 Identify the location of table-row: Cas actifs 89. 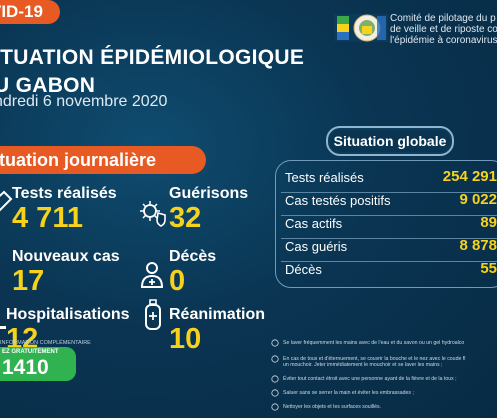
(389, 226).